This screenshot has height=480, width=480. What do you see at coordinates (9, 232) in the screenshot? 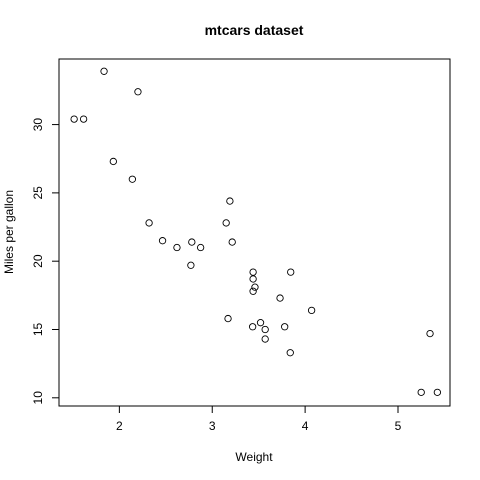
I see `y-axis-label: Miles per gallon` at bounding box center [9, 232].